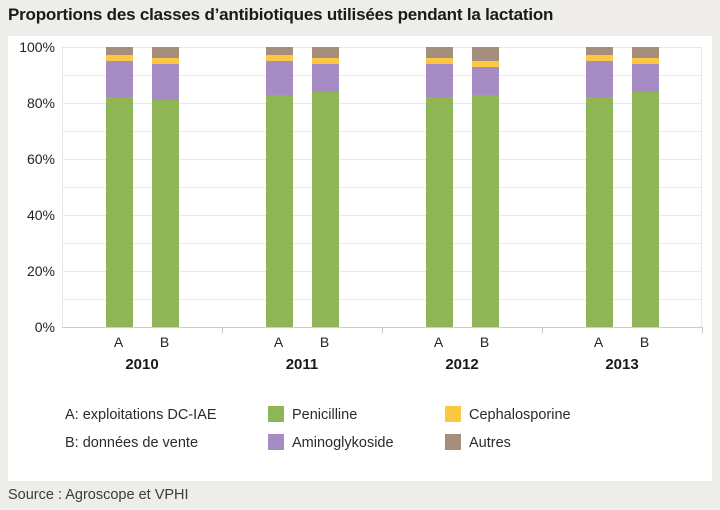 This screenshot has width=720, height=510. Describe the element at coordinates (141, 415) in the screenshot. I see `legend-note-a: A: exploitations DC-IAE` at that location.